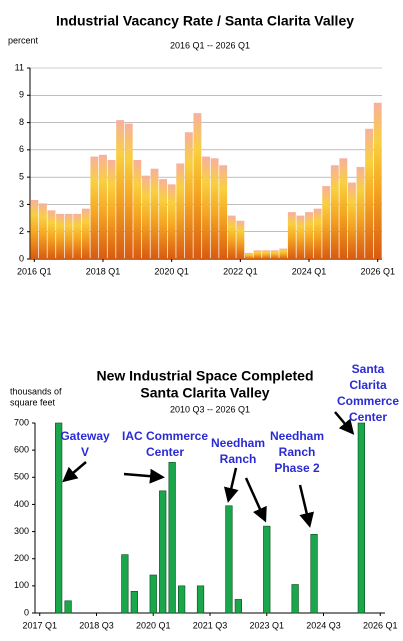 This screenshot has width=403, height=641. What do you see at coordinates (21, 95) in the screenshot?
I see `y-tick-label: 9` at bounding box center [21, 95].